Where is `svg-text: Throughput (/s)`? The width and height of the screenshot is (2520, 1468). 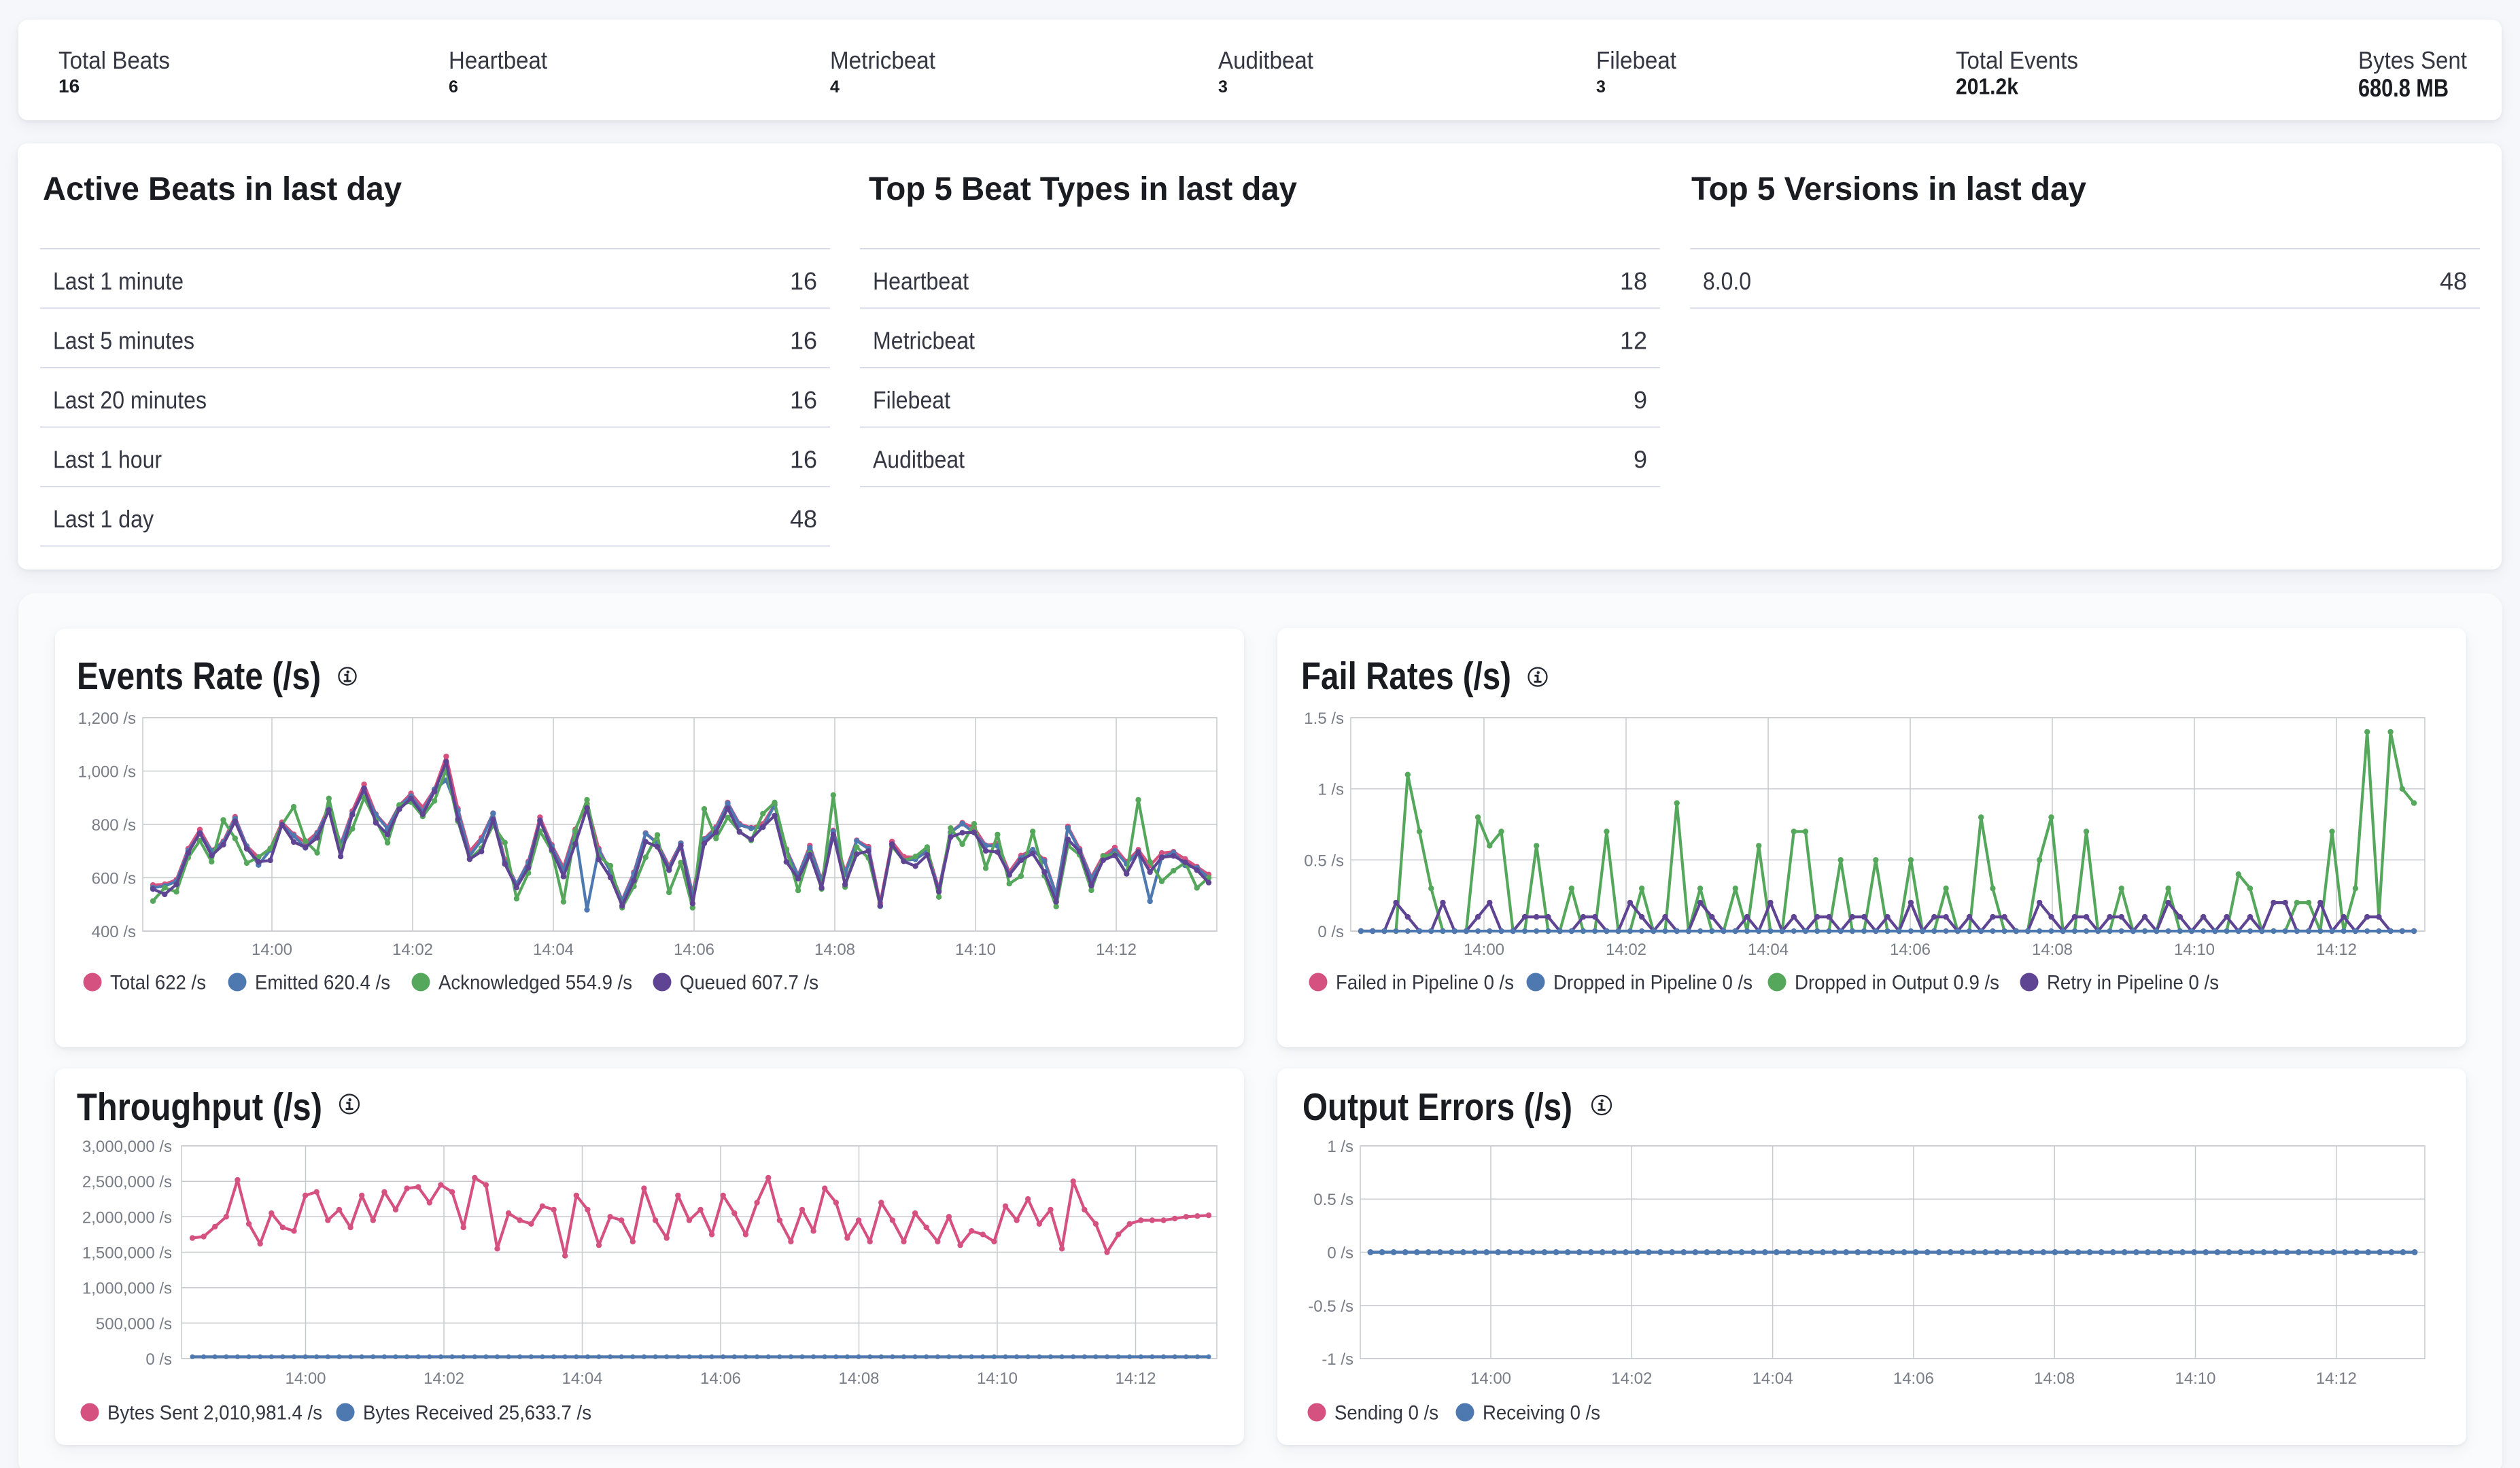
svg-text: Throughput (/s) is located at coordinates (200, 1107).